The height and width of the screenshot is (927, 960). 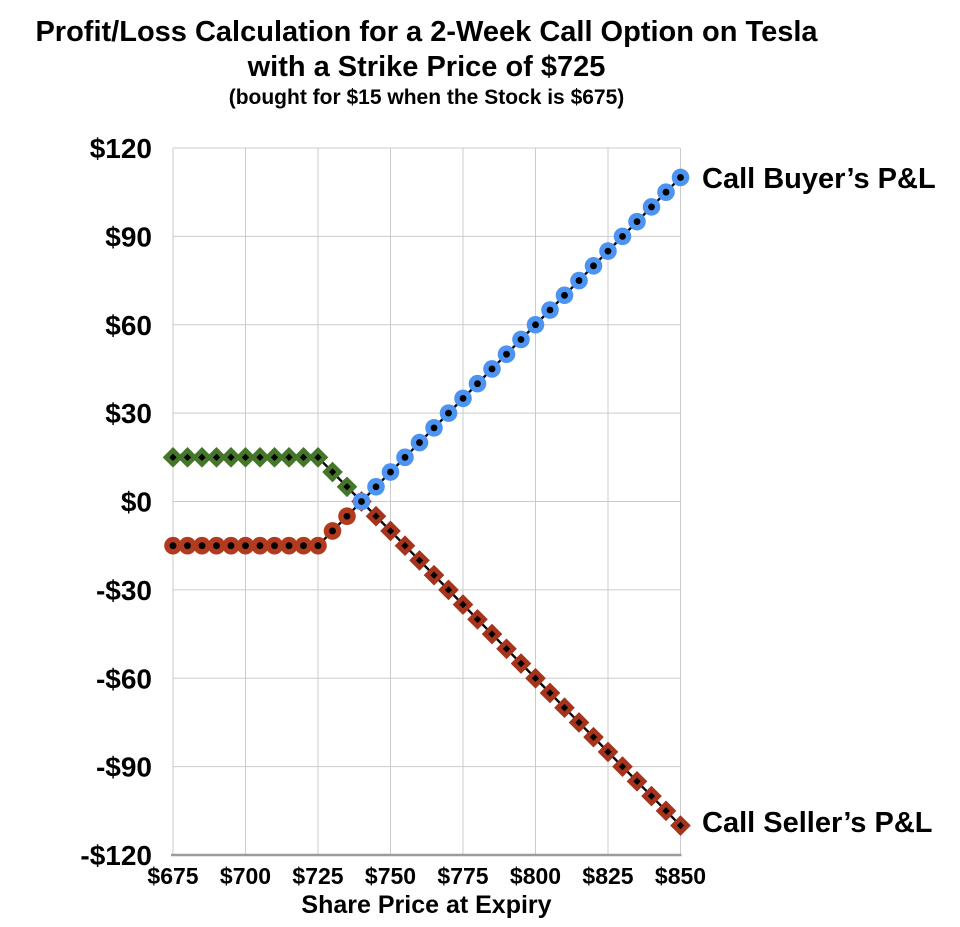 What do you see at coordinates (390, 876) in the screenshot?
I see `x-tick-label: $750` at bounding box center [390, 876].